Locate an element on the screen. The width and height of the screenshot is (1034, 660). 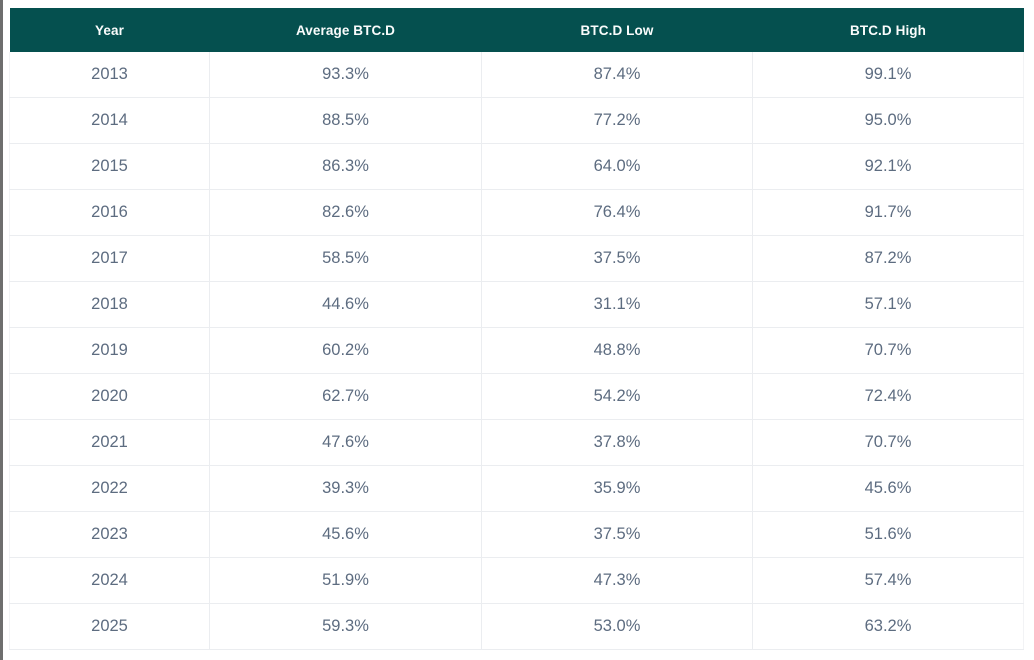
average-btcd-cell: 93.3% is located at coordinates (345, 75).